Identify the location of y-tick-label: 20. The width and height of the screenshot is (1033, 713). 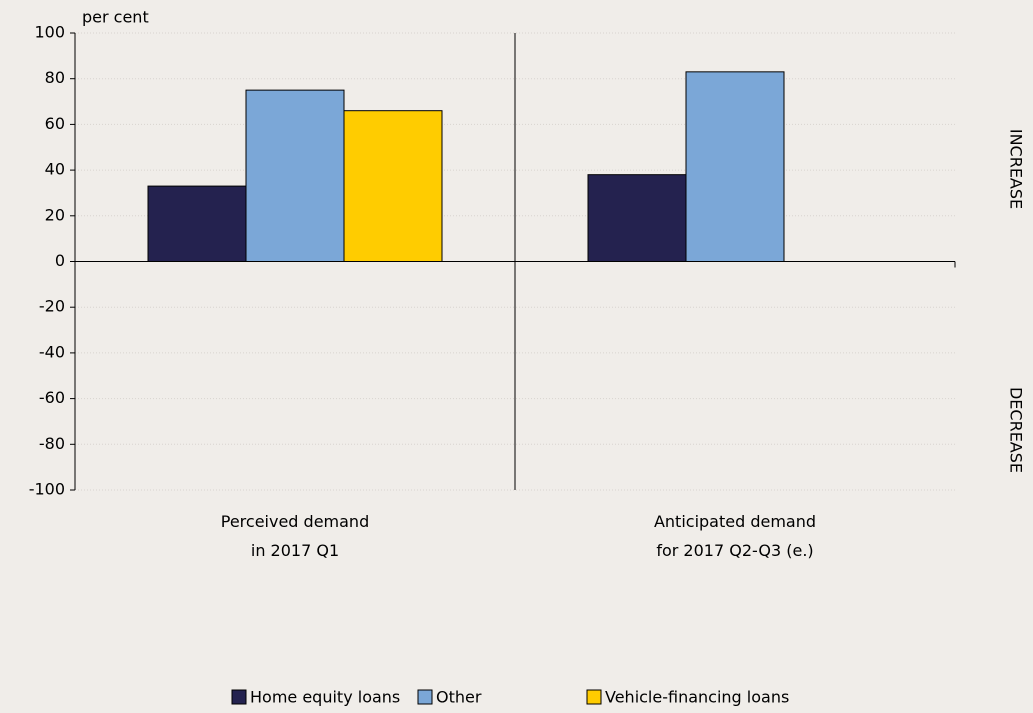
(55, 214).